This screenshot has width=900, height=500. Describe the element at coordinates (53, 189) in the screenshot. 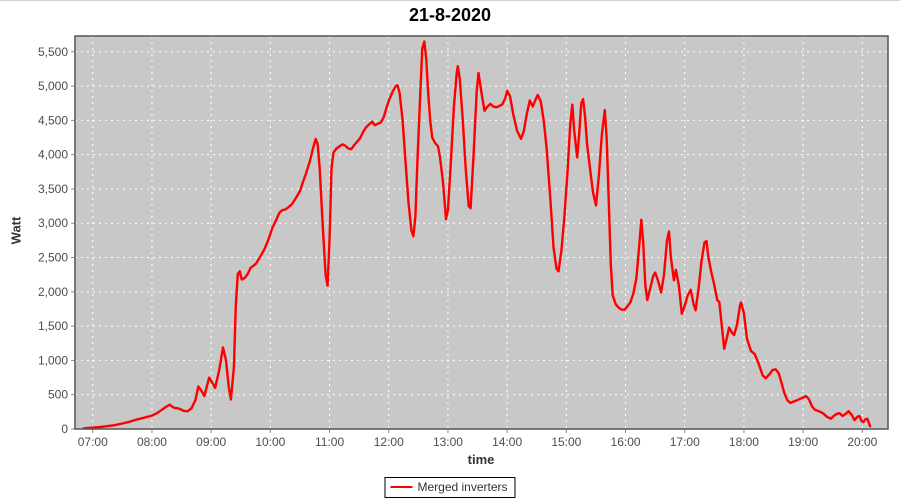

I see `y-tick-label: 3,500` at that location.